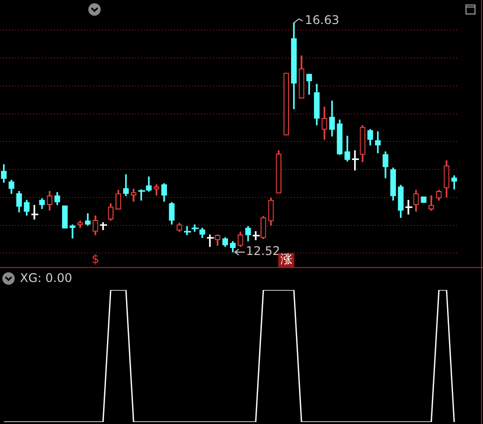 This screenshot has width=483, height=424. What do you see at coordinates (96, 259) in the screenshot?
I see `annotation: $` at bounding box center [96, 259].